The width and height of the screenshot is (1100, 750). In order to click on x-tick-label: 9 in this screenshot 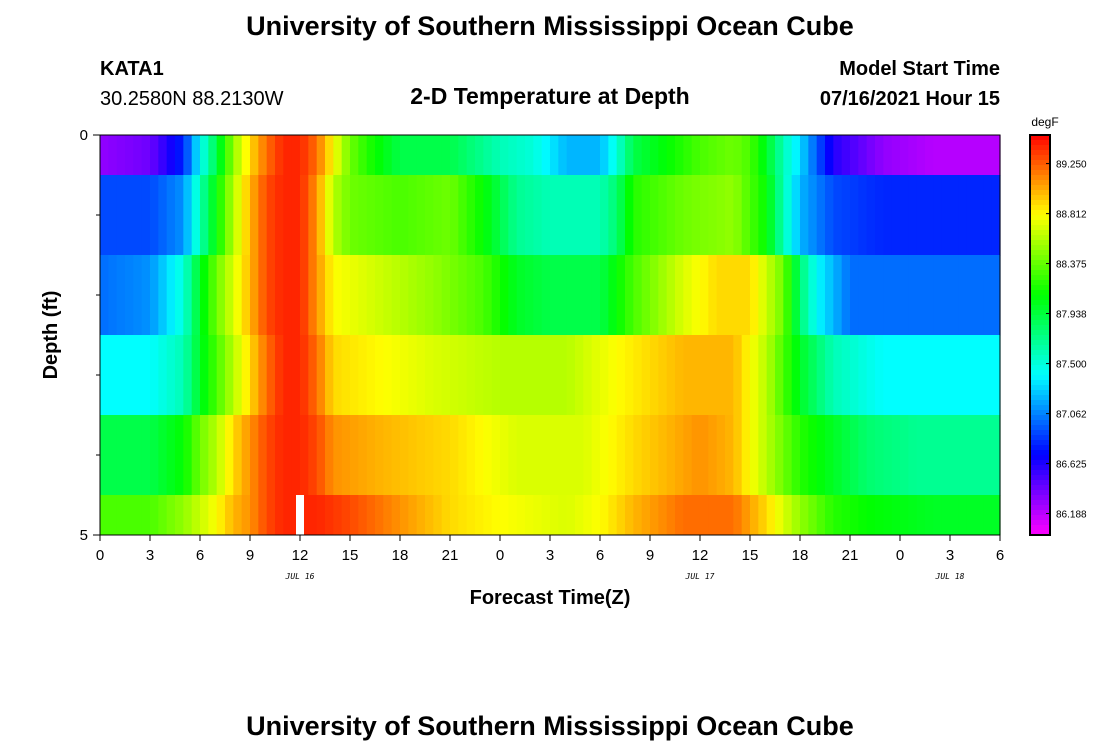, I will do `click(250, 555)`.